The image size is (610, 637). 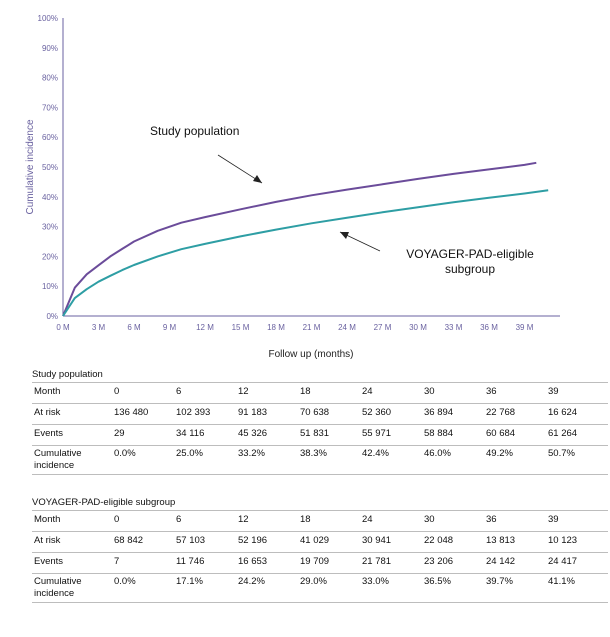 I want to click on table-cell: 22 768, so click(x=515, y=414).